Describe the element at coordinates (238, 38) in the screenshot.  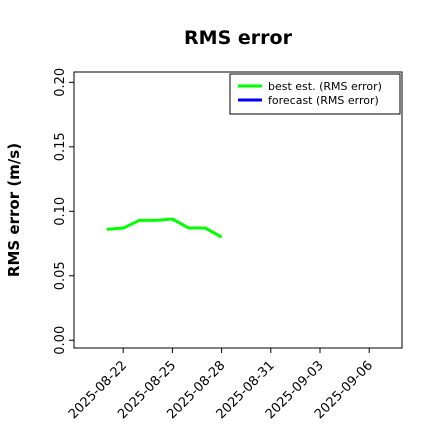
I see `chart-title: RMS error` at that location.